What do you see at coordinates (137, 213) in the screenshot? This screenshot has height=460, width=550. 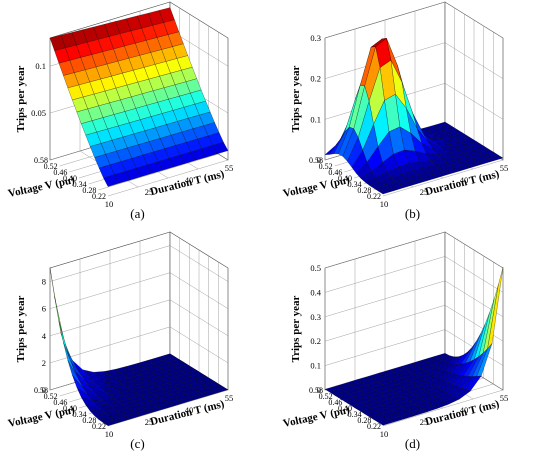 I see `panel-label-a: (a)` at bounding box center [137, 213].